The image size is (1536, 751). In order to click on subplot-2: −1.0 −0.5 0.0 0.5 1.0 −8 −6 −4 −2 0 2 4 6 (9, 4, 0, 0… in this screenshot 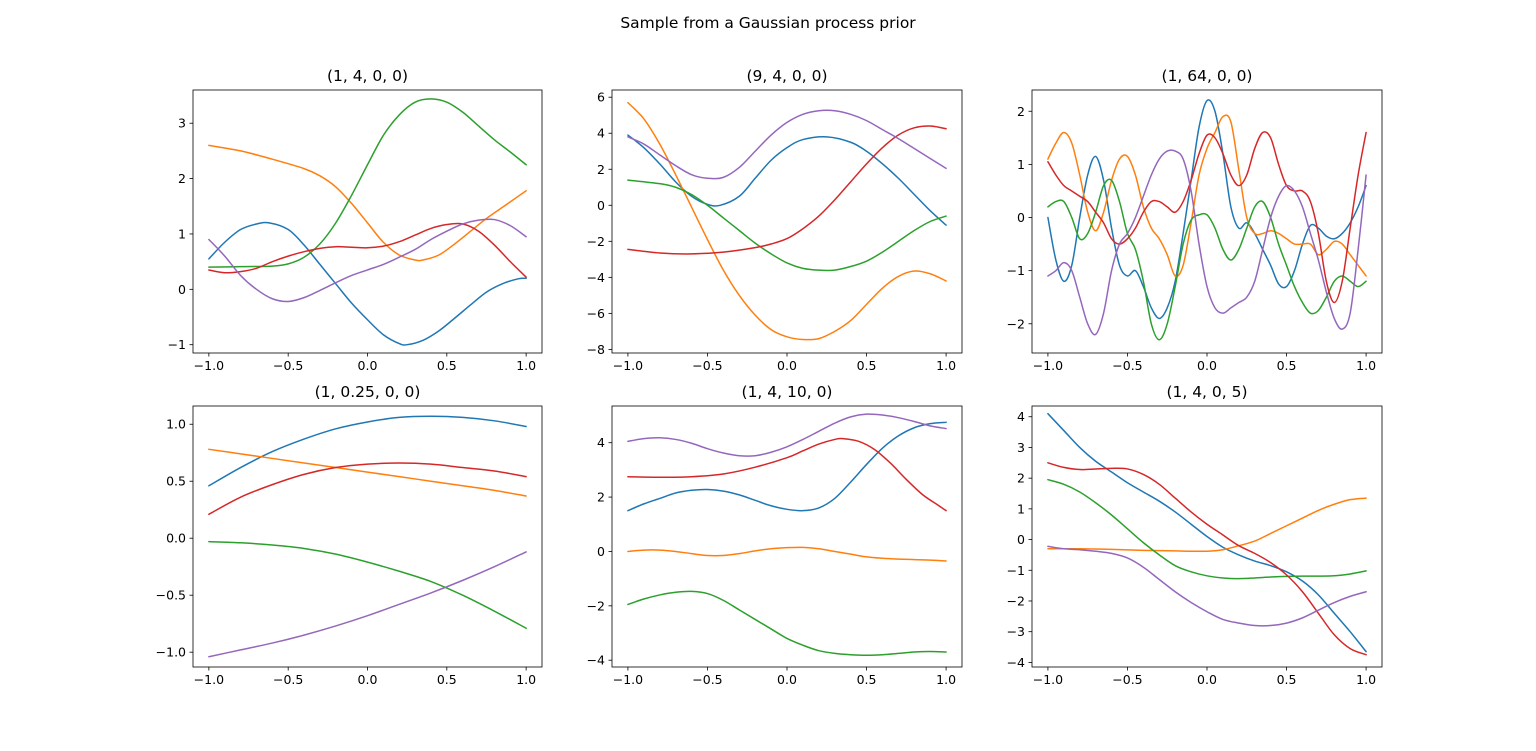, I will do `click(775, 220)`.